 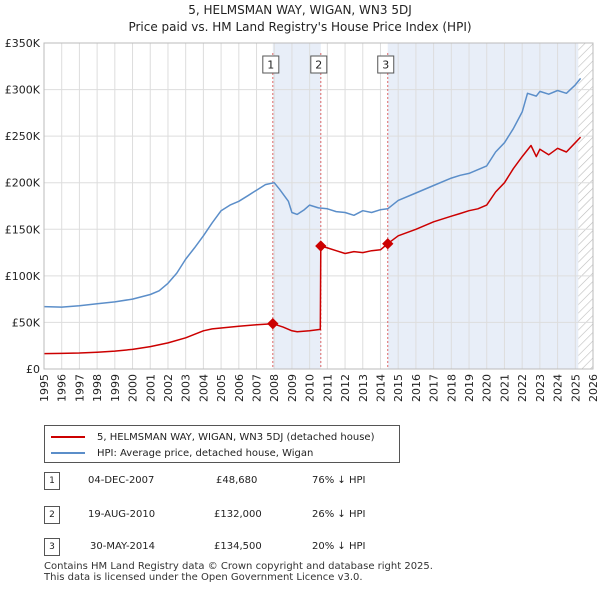 I want to click on forecast-hatch-region, so click(x=585, y=206).